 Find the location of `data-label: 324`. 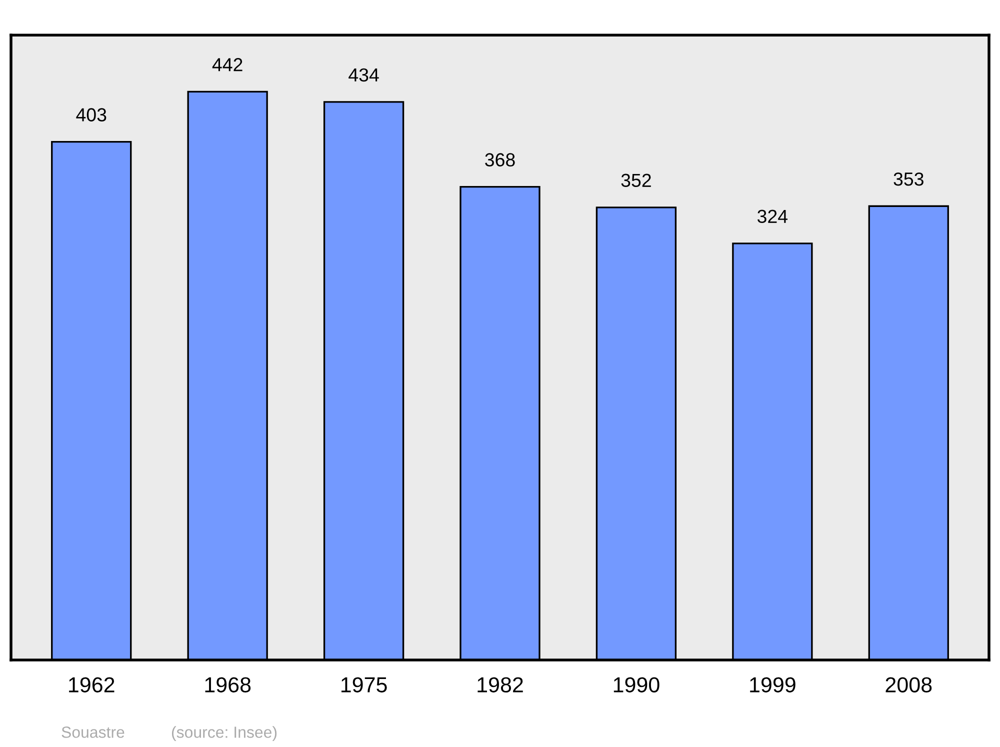

data-label: 324 is located at coordinates (773, 217).